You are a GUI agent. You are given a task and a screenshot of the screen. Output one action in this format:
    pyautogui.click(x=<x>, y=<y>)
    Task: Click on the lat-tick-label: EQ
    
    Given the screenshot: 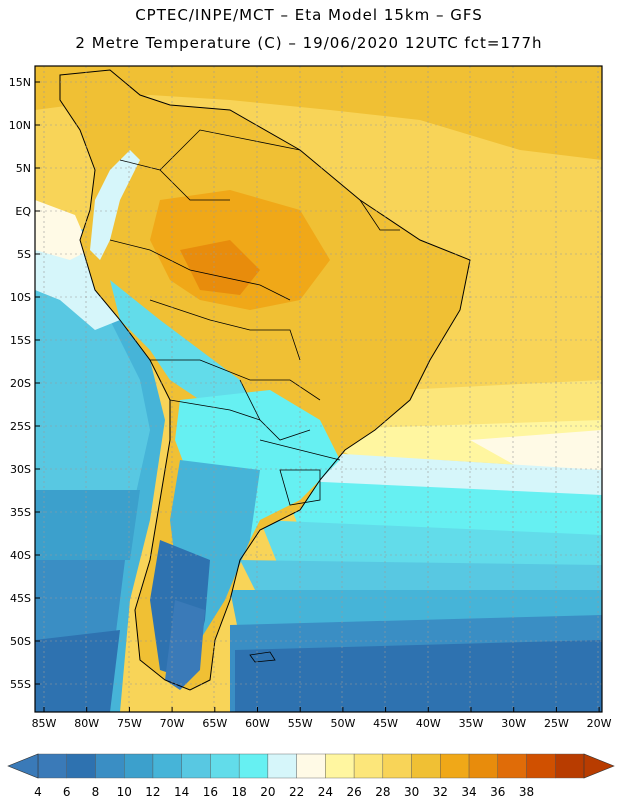 What is the action you would take?
    pyautogui.click(x=23, y=211)
    